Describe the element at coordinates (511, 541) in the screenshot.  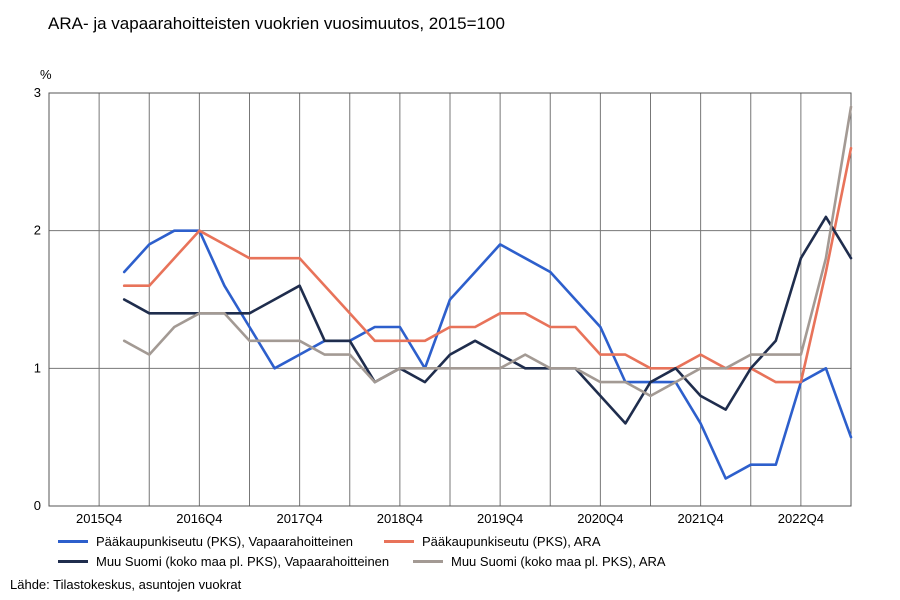
I see `legend-label: Pääkaupunkiseutu (PKS), ARA` at that location.